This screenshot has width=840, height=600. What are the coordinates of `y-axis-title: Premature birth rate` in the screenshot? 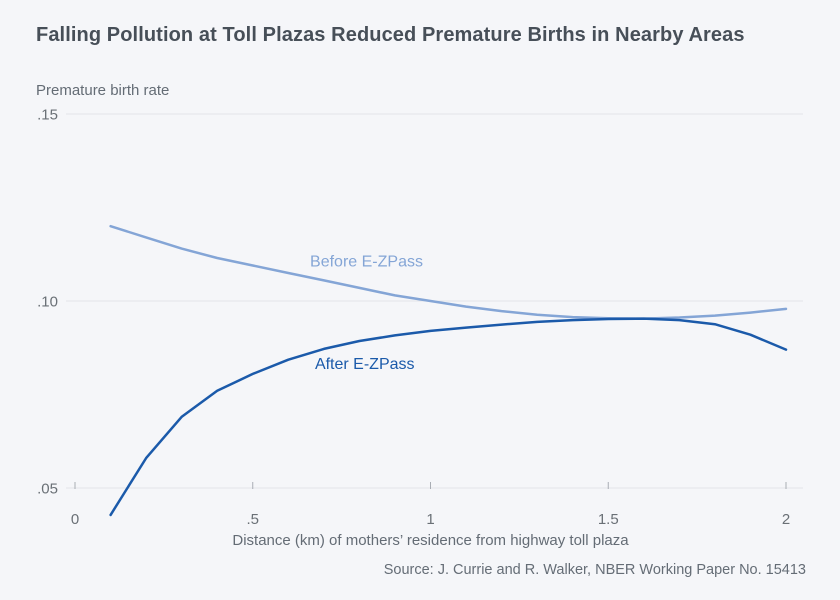 It's located at (103, 90).